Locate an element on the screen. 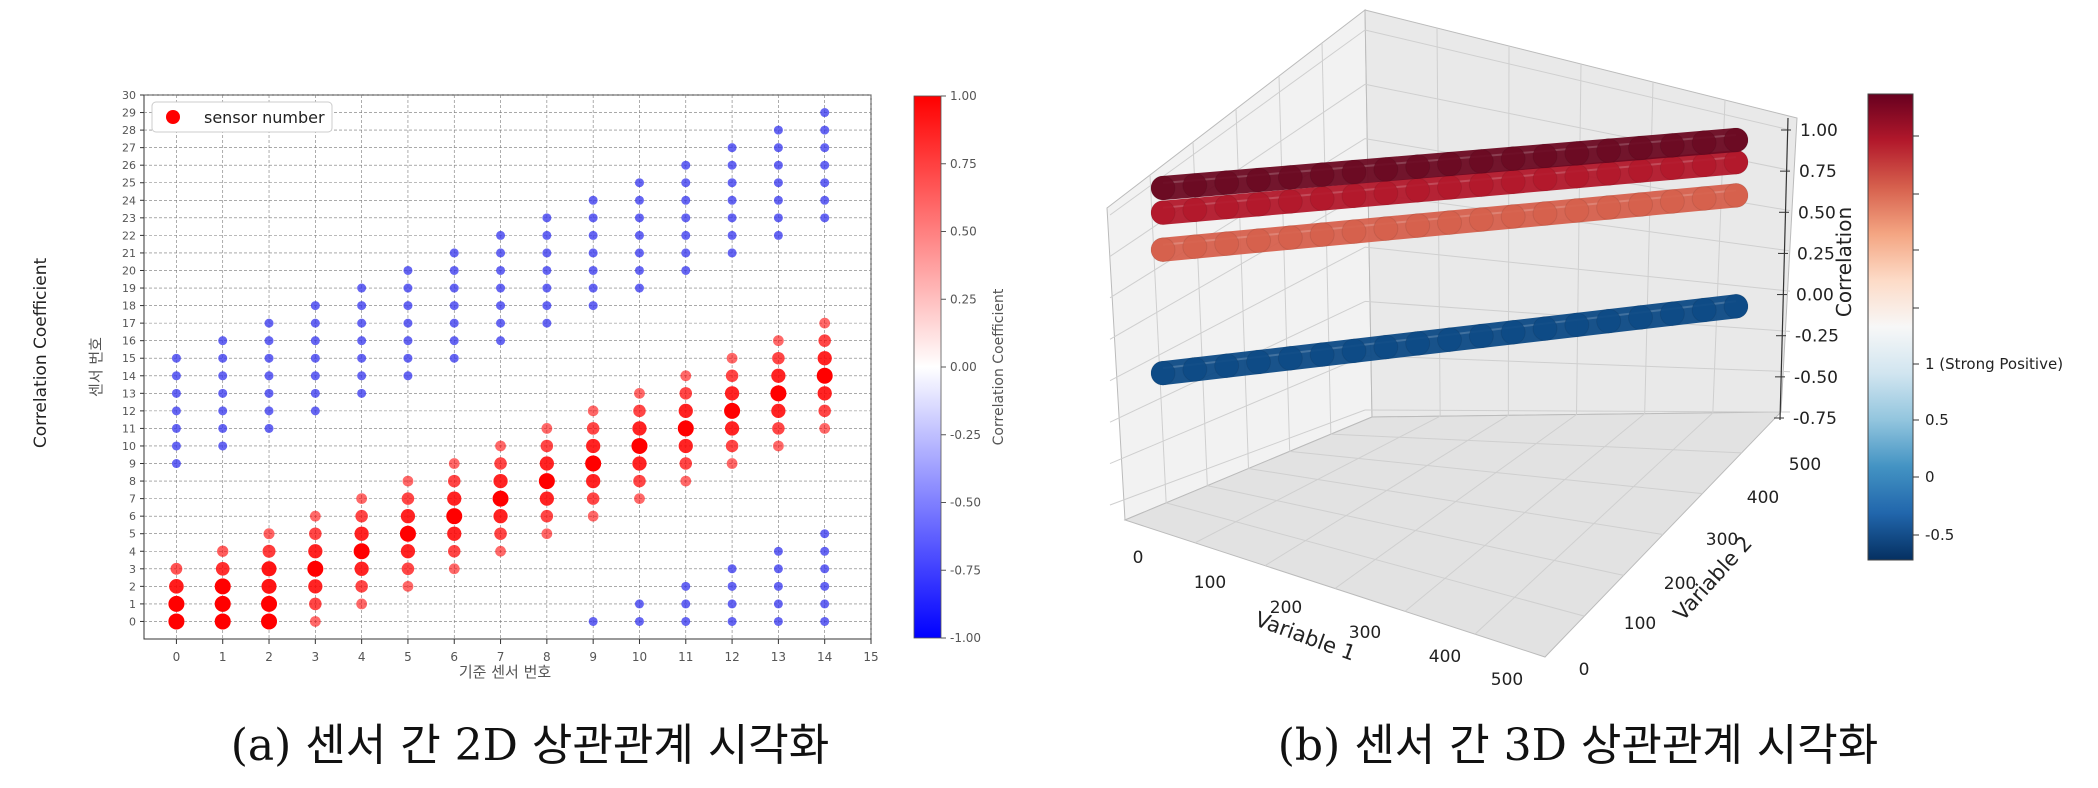 Image resolution: width=2098 pixels, height=788 pixels. y-tick-label: 24 is located at coordinates (129, 200).